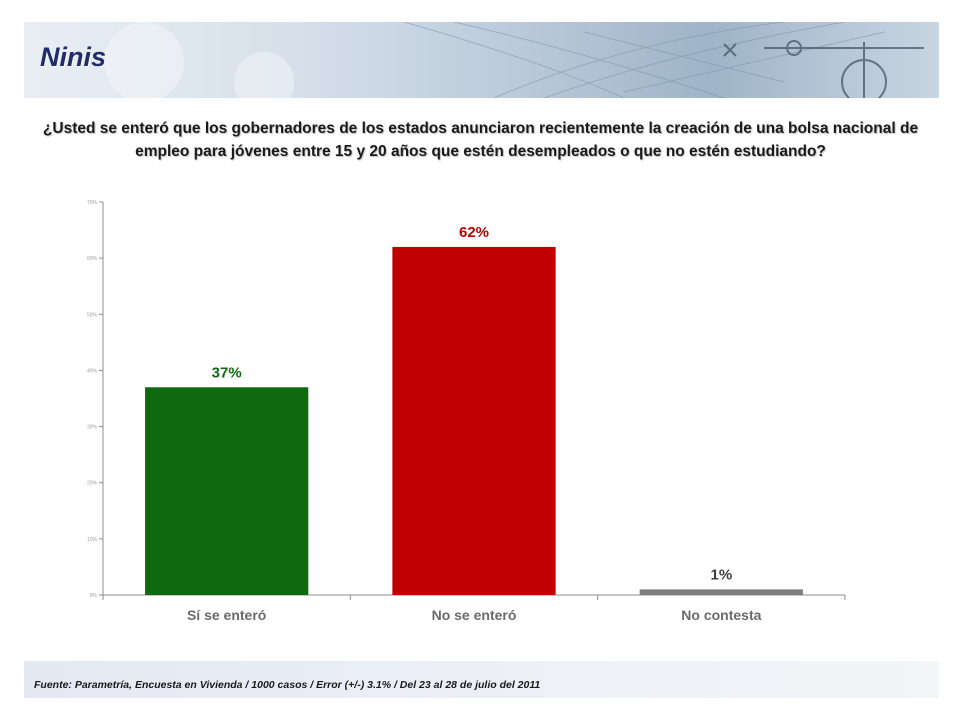 The image size is (961, 721). I want to click on data-label: 62%, so click(474, 232).